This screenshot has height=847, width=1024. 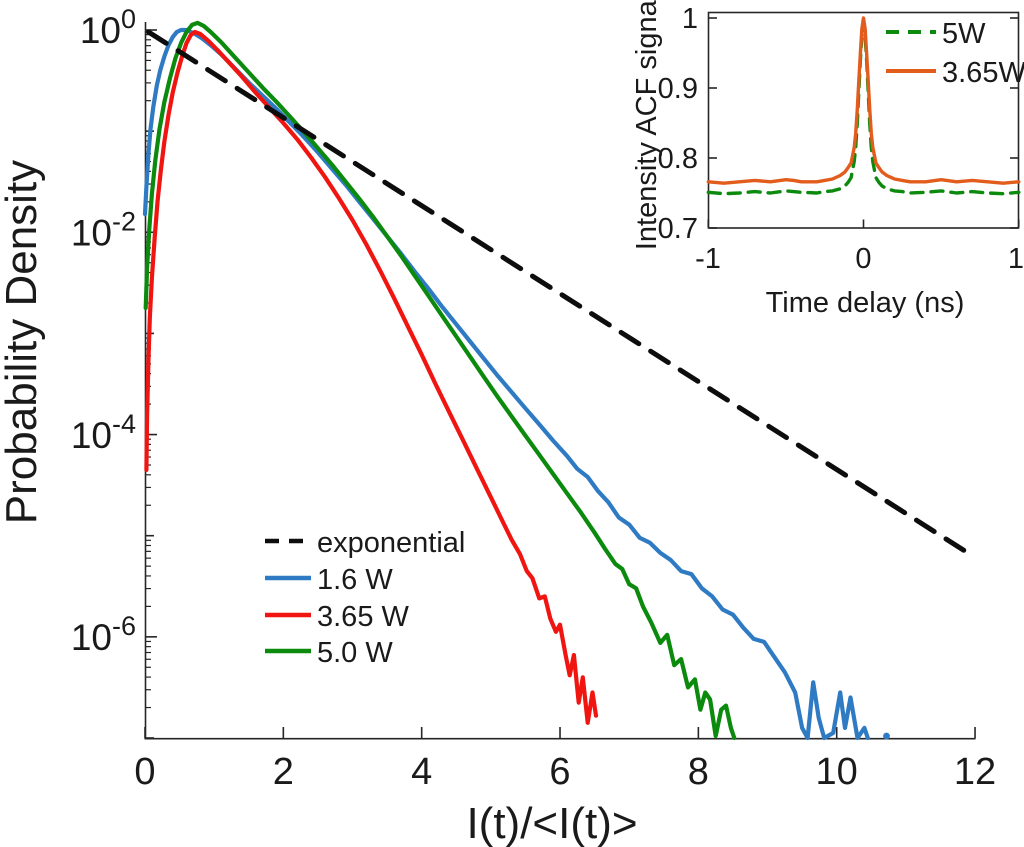 I want to click on x-tick-8: 8, so click(x=698, y=772).